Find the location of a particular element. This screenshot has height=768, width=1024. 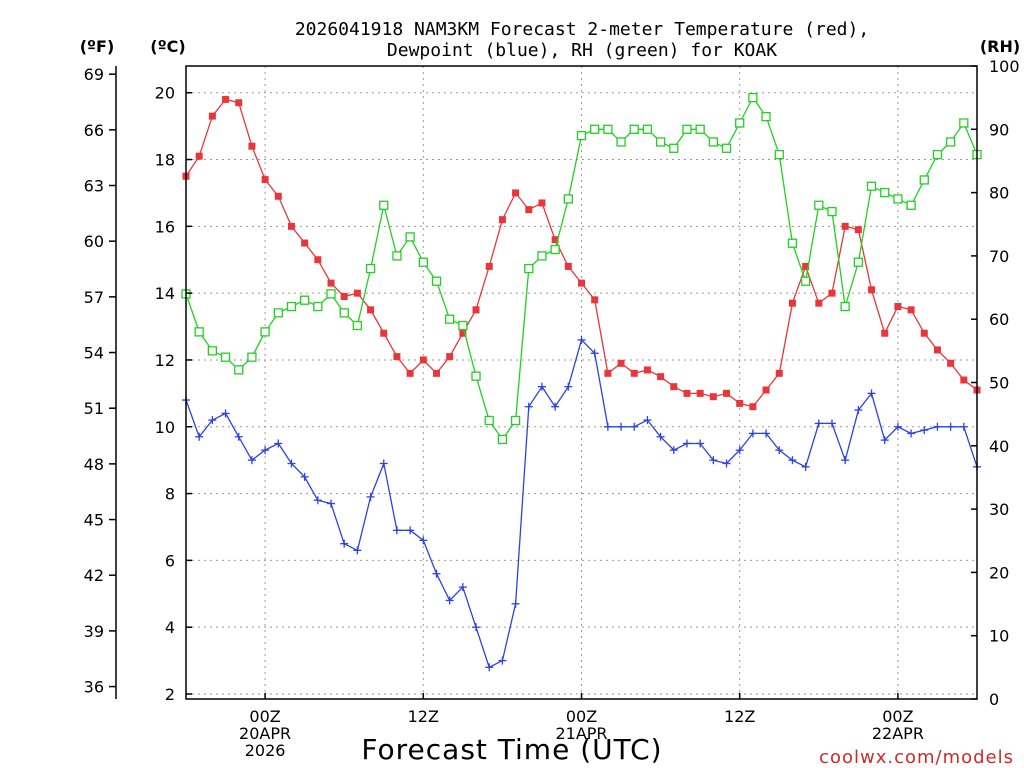

tick-label-fahrenheit: 57 is located at coordinates (94, 297).